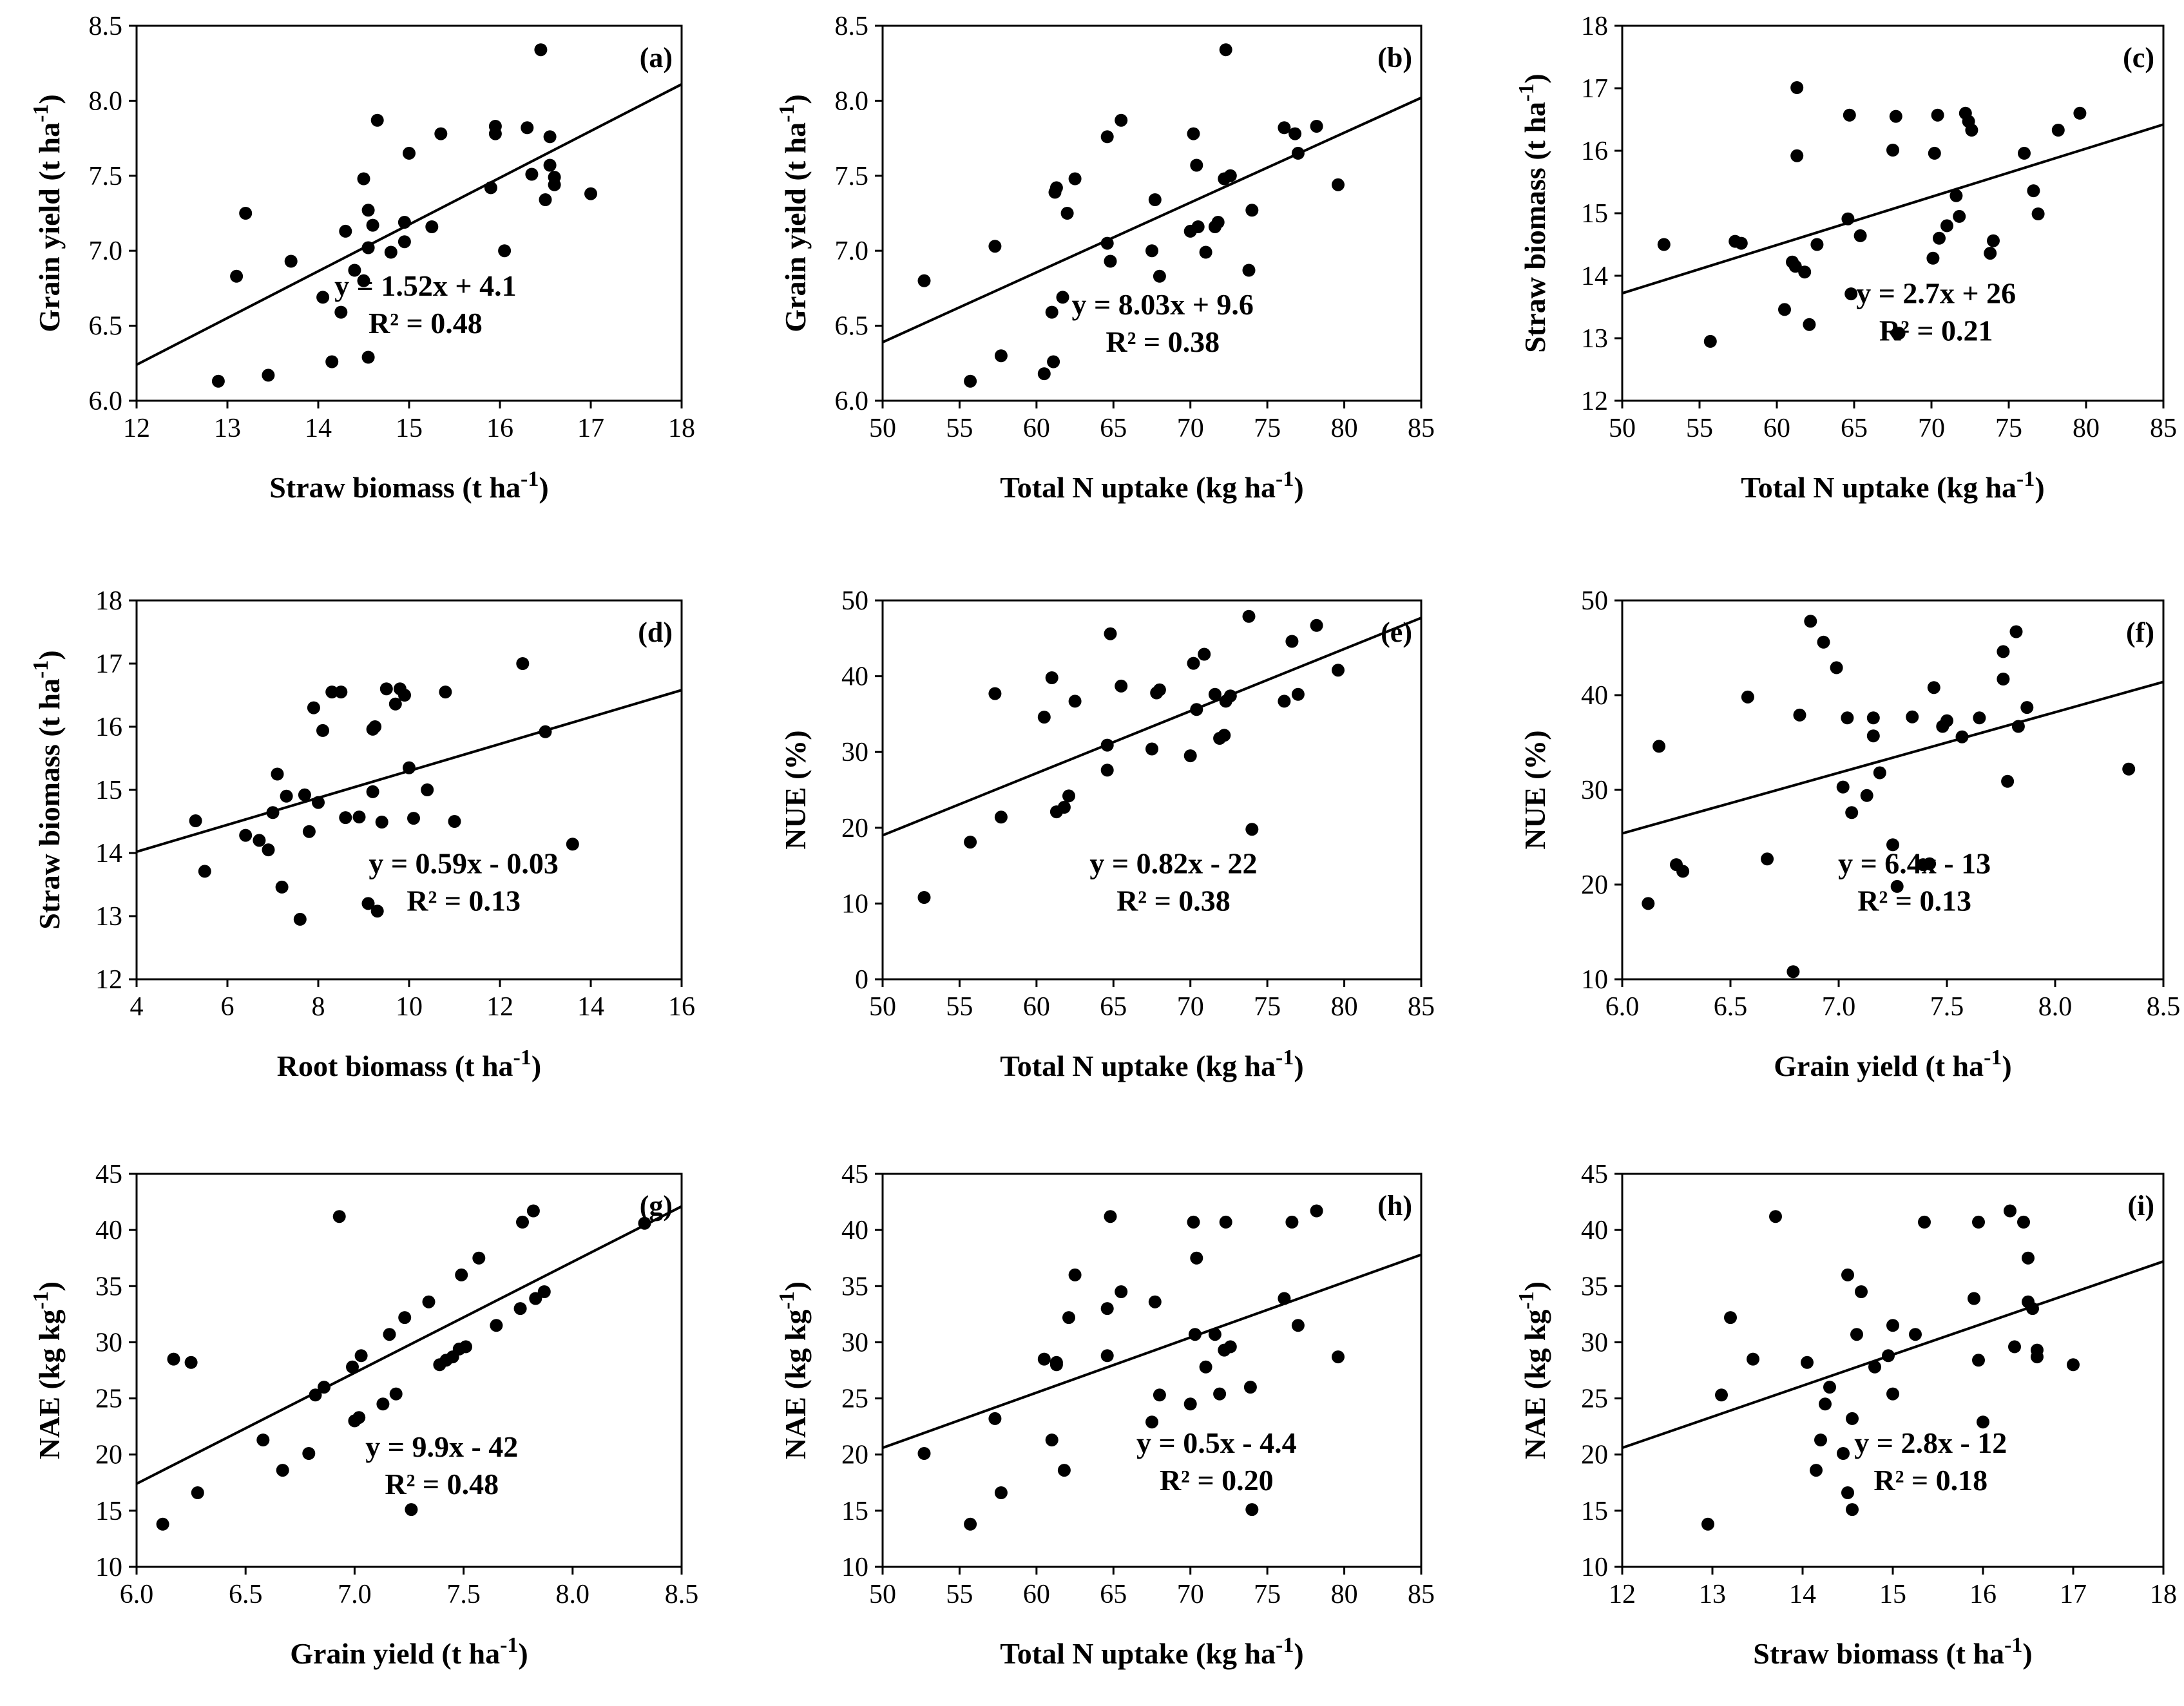 The height and width of the screenshot is (1706, 2184). I want to click on x-tick-label: 70, so click(1190, 428).